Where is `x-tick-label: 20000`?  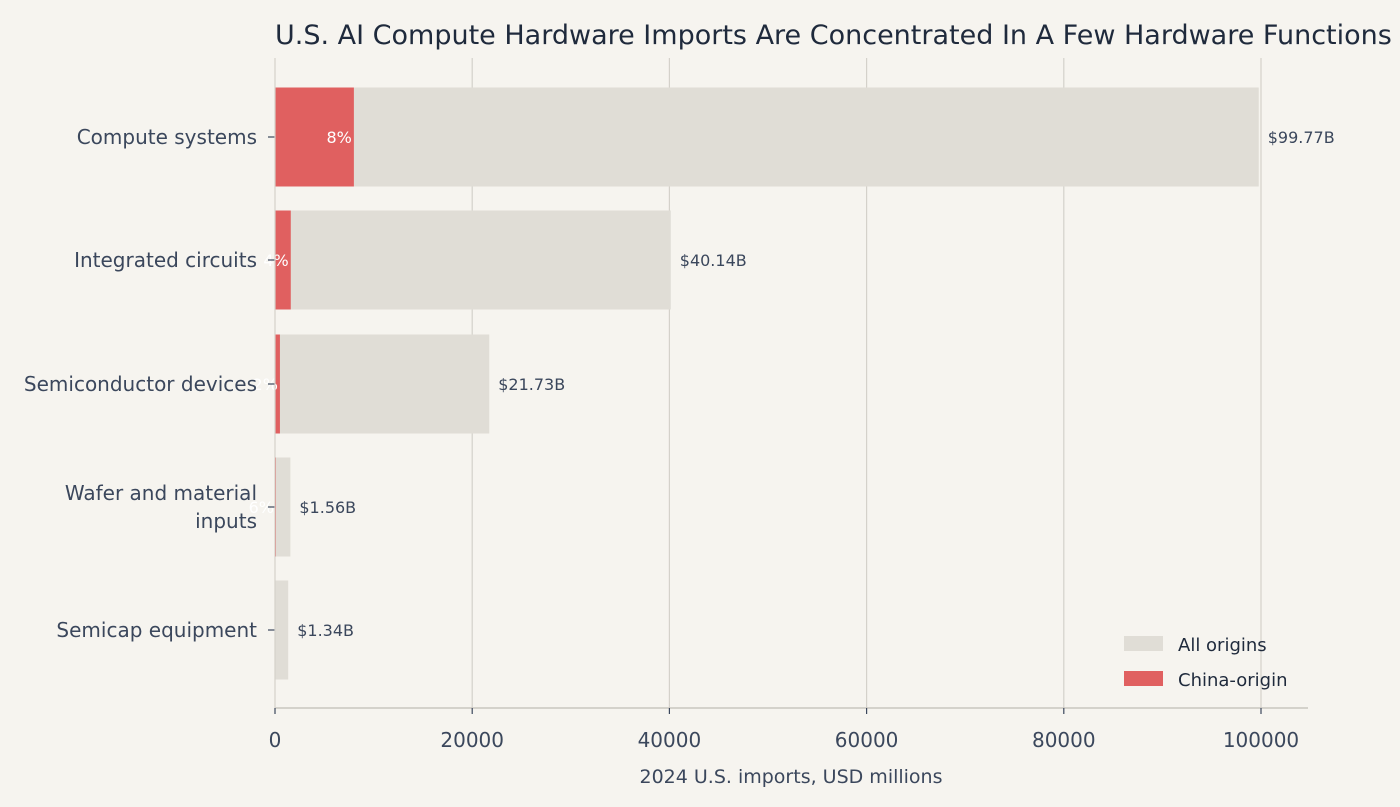 x-tick-label: 20000 is located at coordinates (472, 740).